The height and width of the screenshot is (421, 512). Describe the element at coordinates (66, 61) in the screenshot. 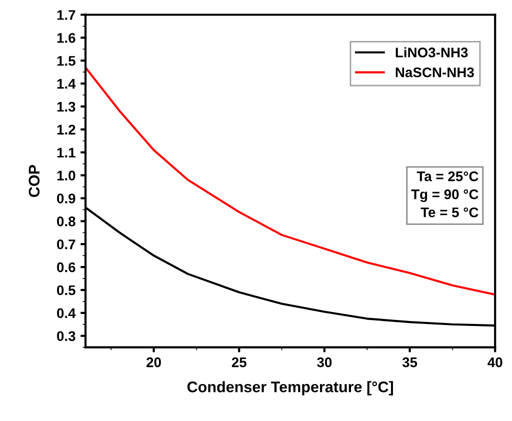

I see `y-tick-label: 1.5` at that location.